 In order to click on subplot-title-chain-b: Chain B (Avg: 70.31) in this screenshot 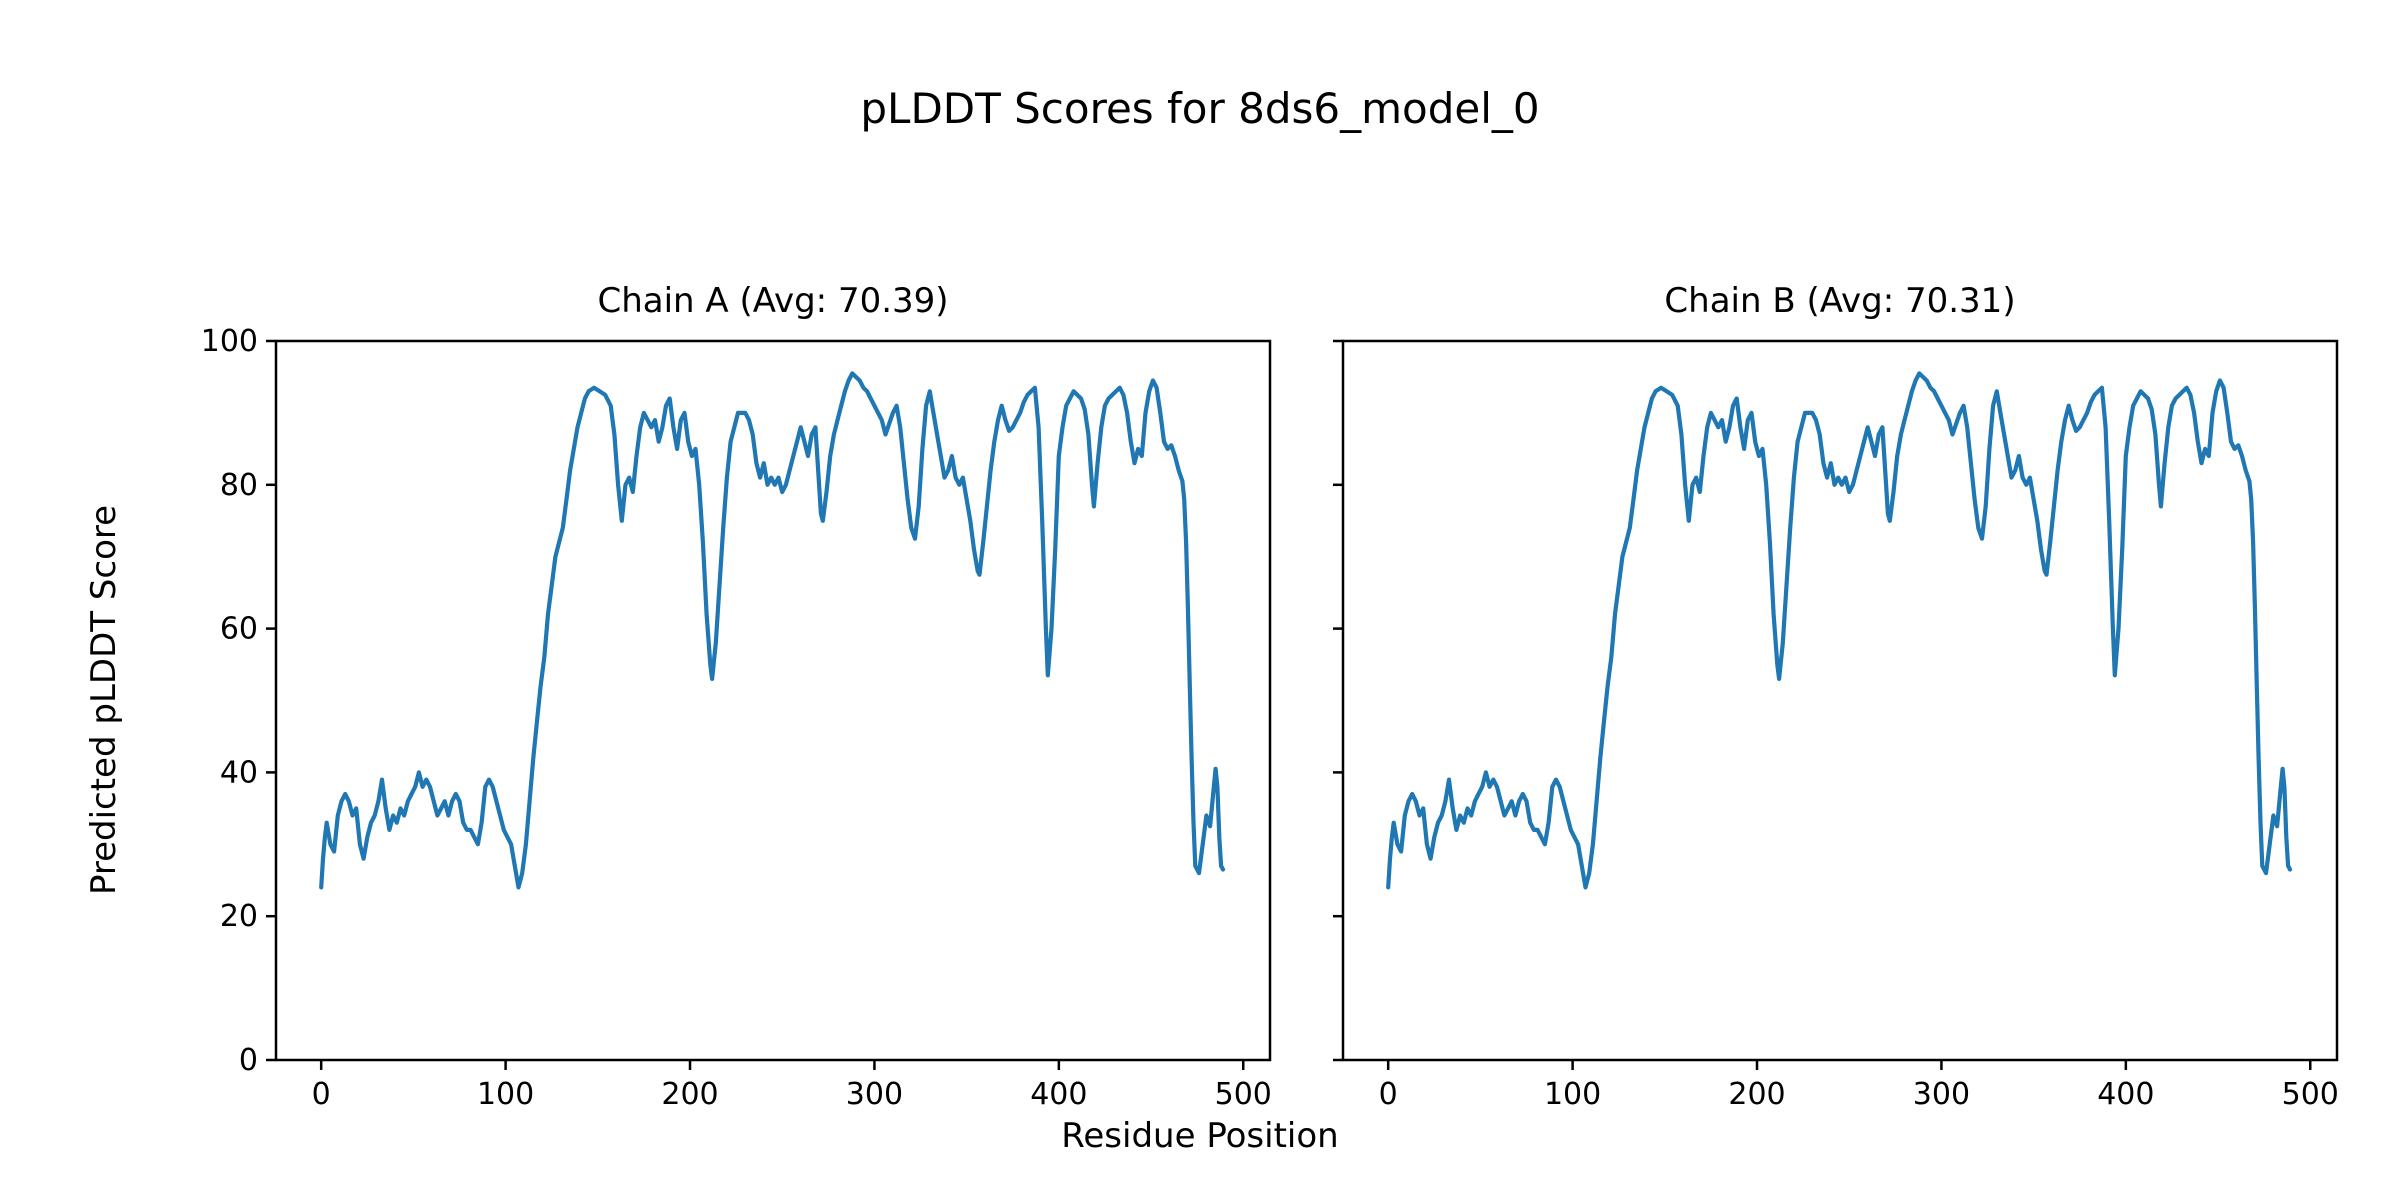, I will do `click(1840, 301)`.